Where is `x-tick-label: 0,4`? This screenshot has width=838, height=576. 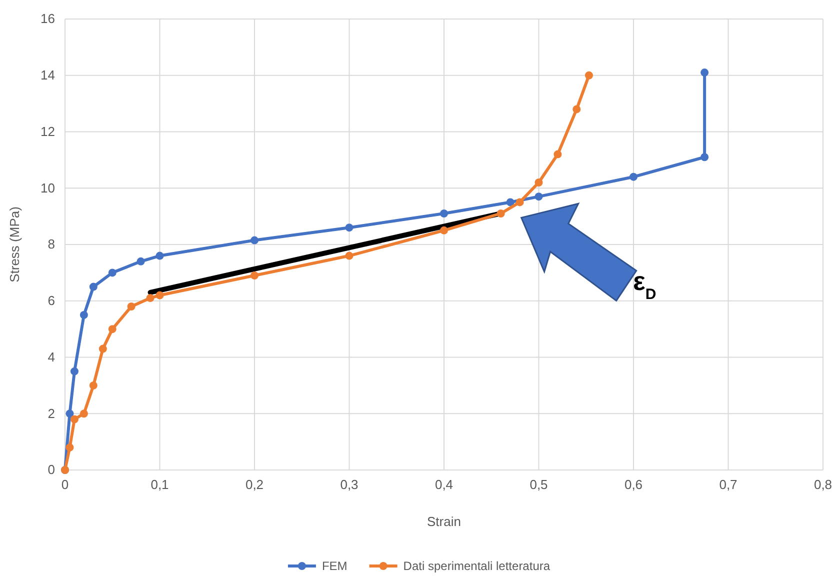 x-tick-label: 0,4 is located at coordinates (444, 484).